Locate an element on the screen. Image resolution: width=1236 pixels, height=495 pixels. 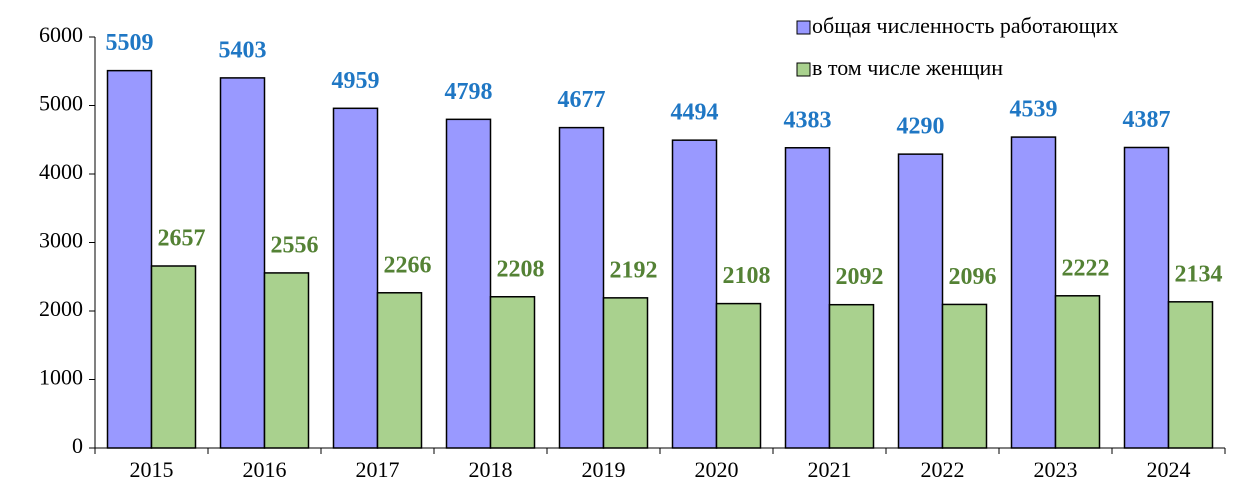
x-tick-label: 2018 is located at coordinates (491, 469).